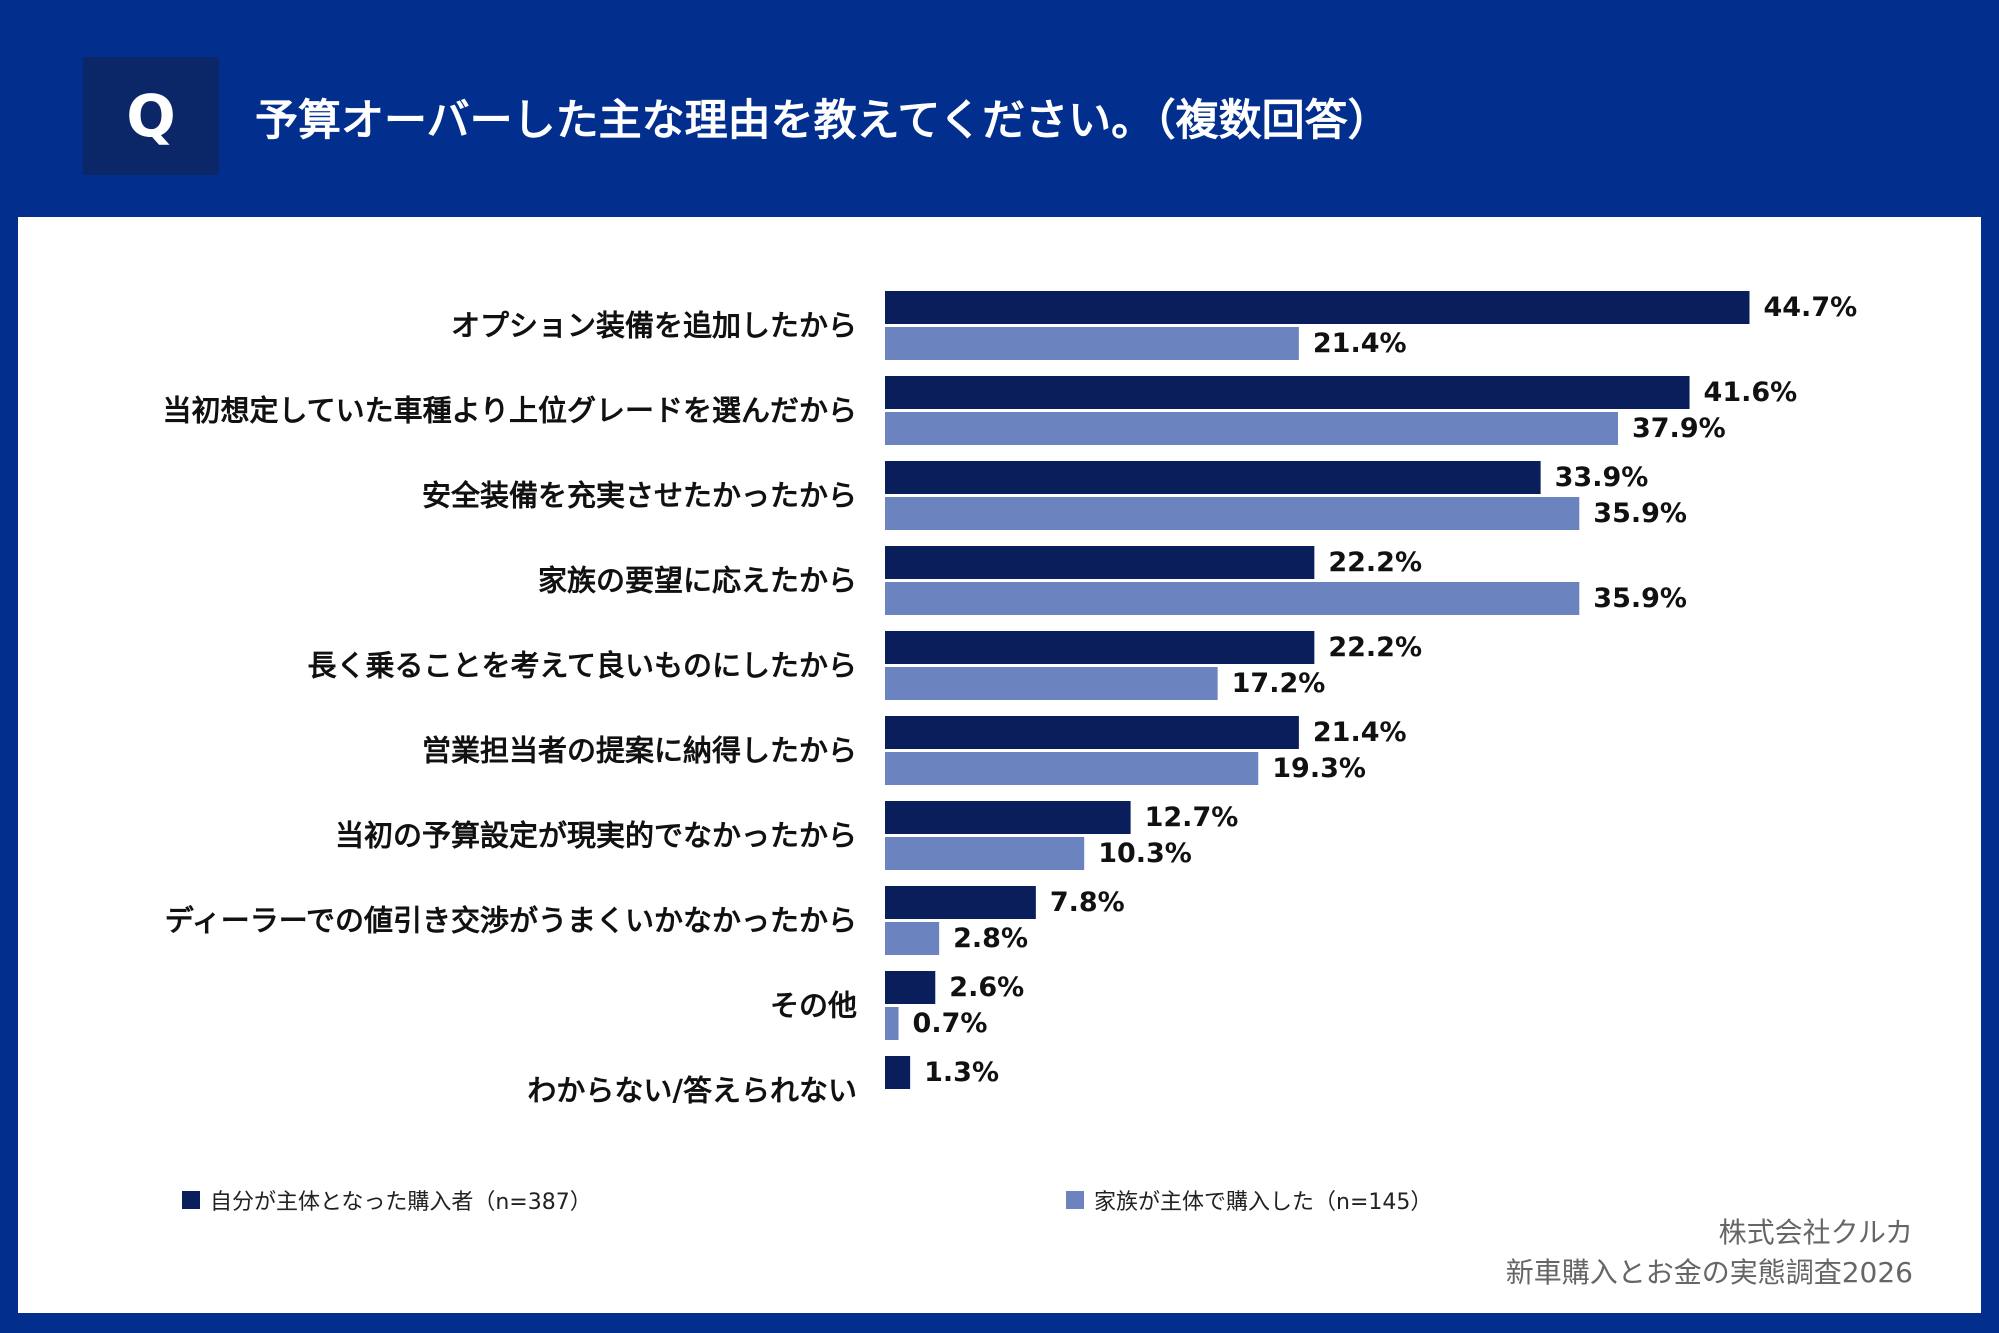 This screenshot has width=1999, height=1333. Describe the element at coordinates (639, 751) in the screenshot. I see `category-label: 営業担当者の提案に納得したから` at that location.